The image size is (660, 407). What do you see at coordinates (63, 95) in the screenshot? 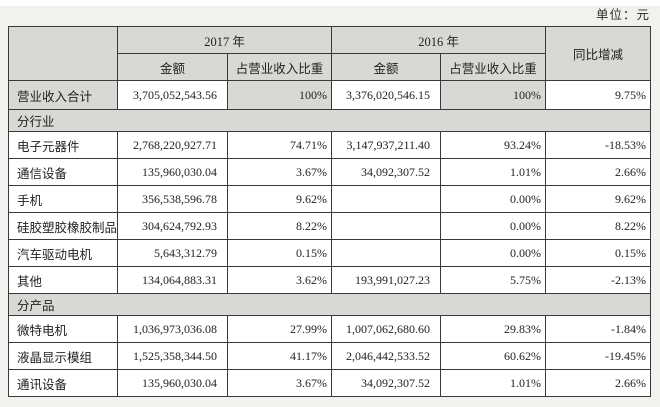
I see `row-label: 营业收入合计` at bounding box center [63, 95].